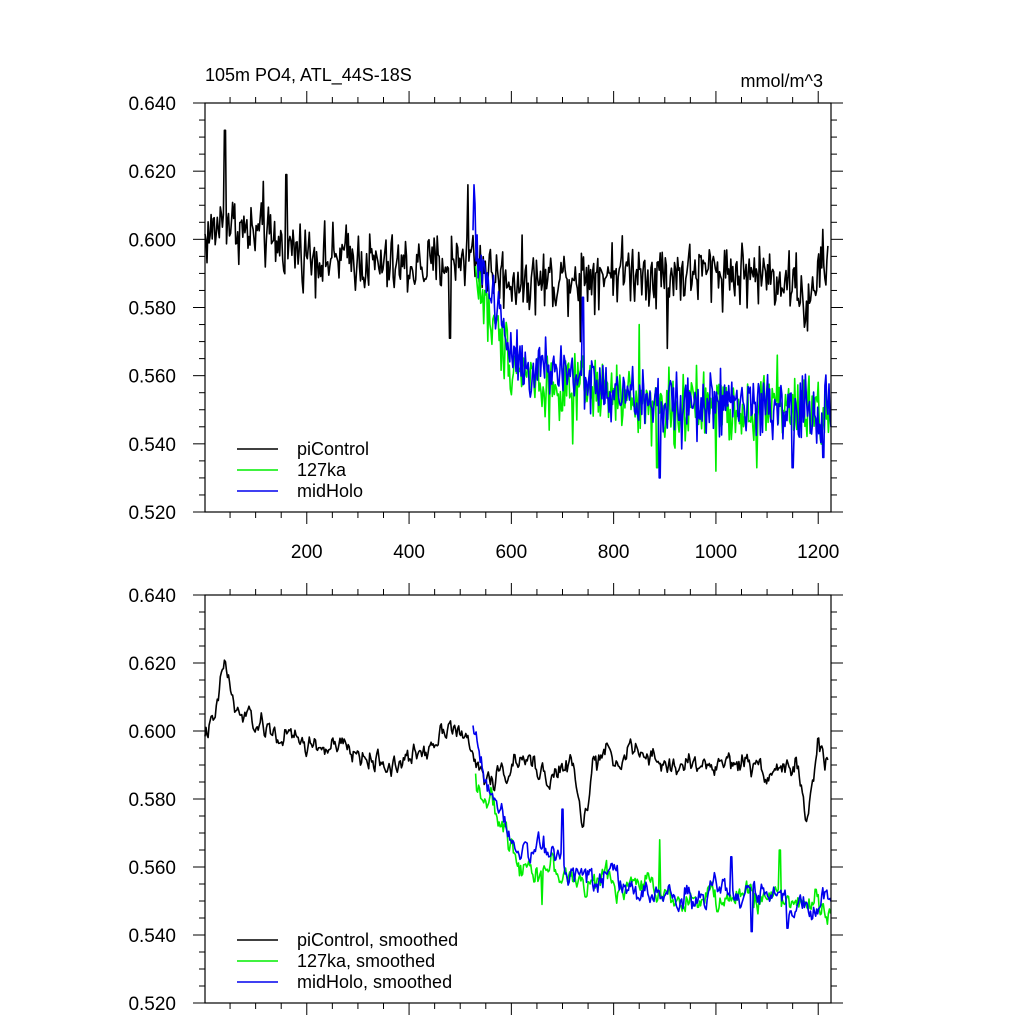 This screenshot has height=1024, width=1024. What do you see at coordinates (307, 552) in the screenshot?
I see `x-tick-label: 200` at bounding box center [307, 552].